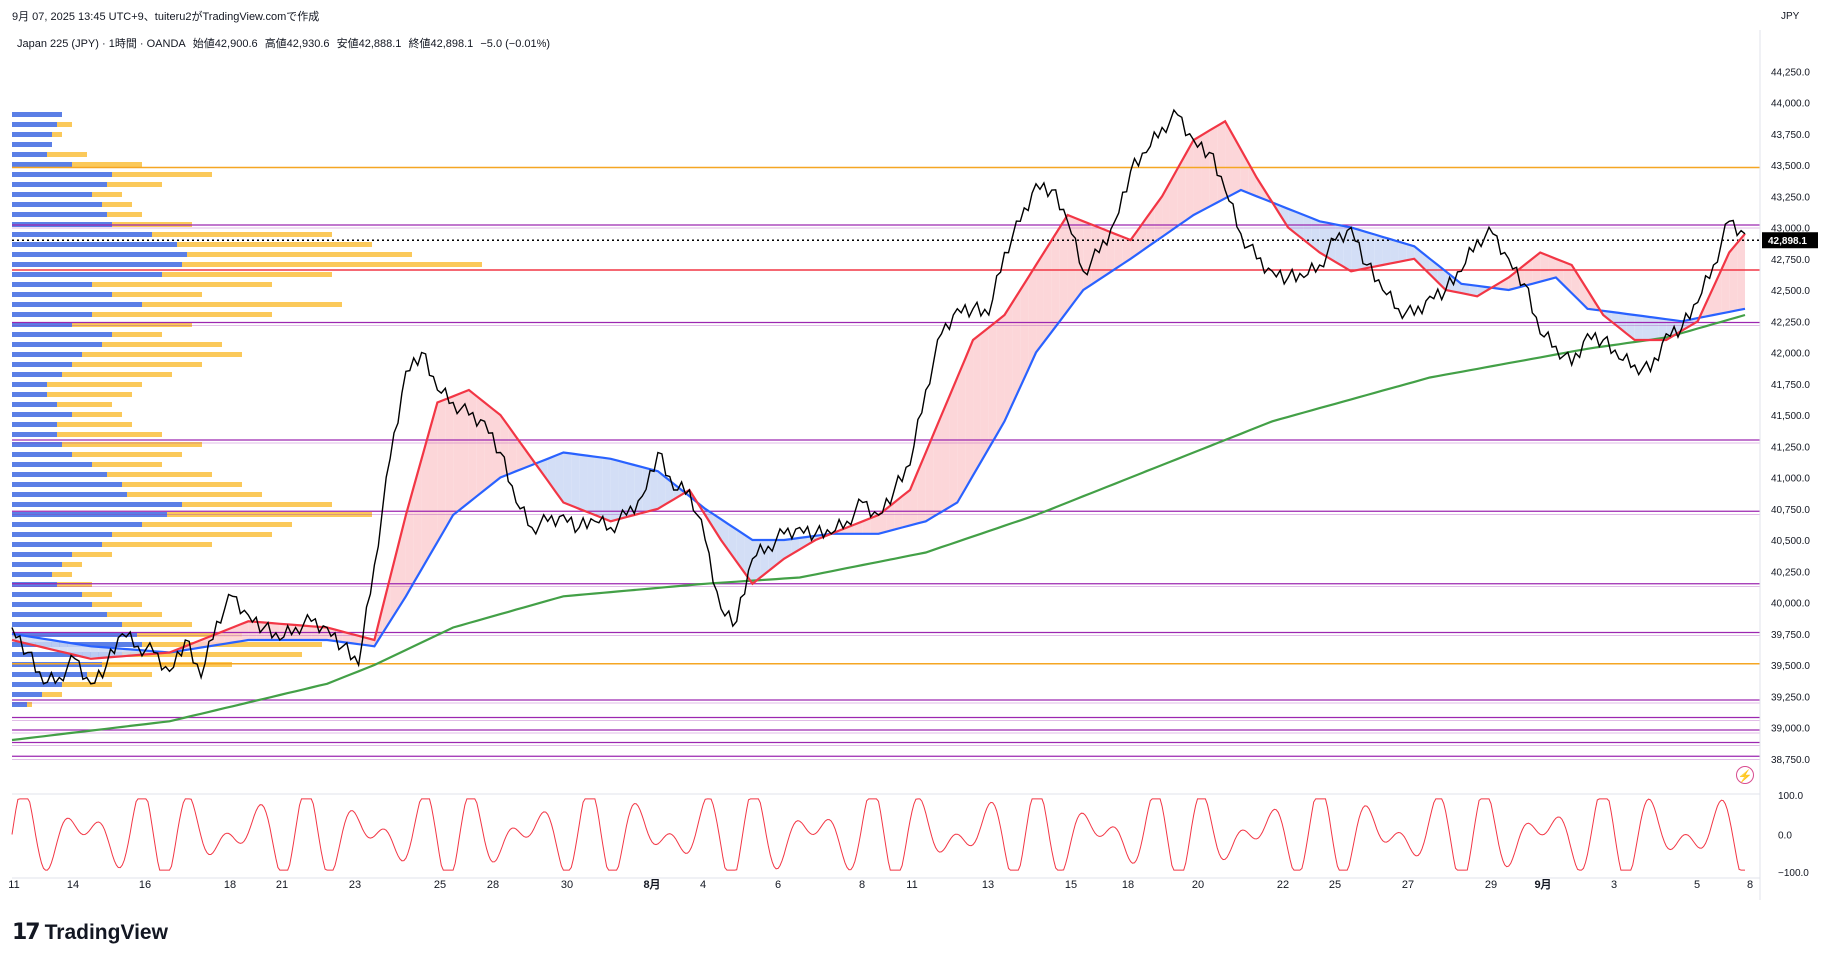  Describe the element at coordinates (1790, 604) in the screenshot. I see `y-tick-label: 40,000.0` at that location.